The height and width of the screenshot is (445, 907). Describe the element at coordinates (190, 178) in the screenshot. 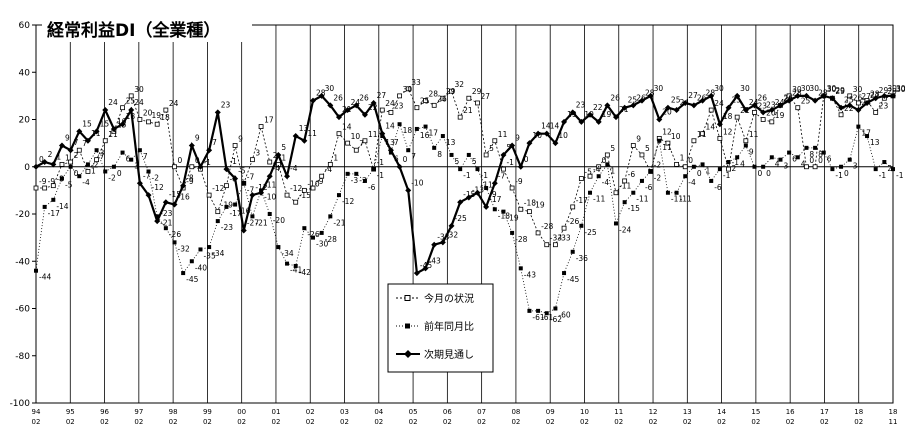

I see `data-label-s2: -8` at that location.